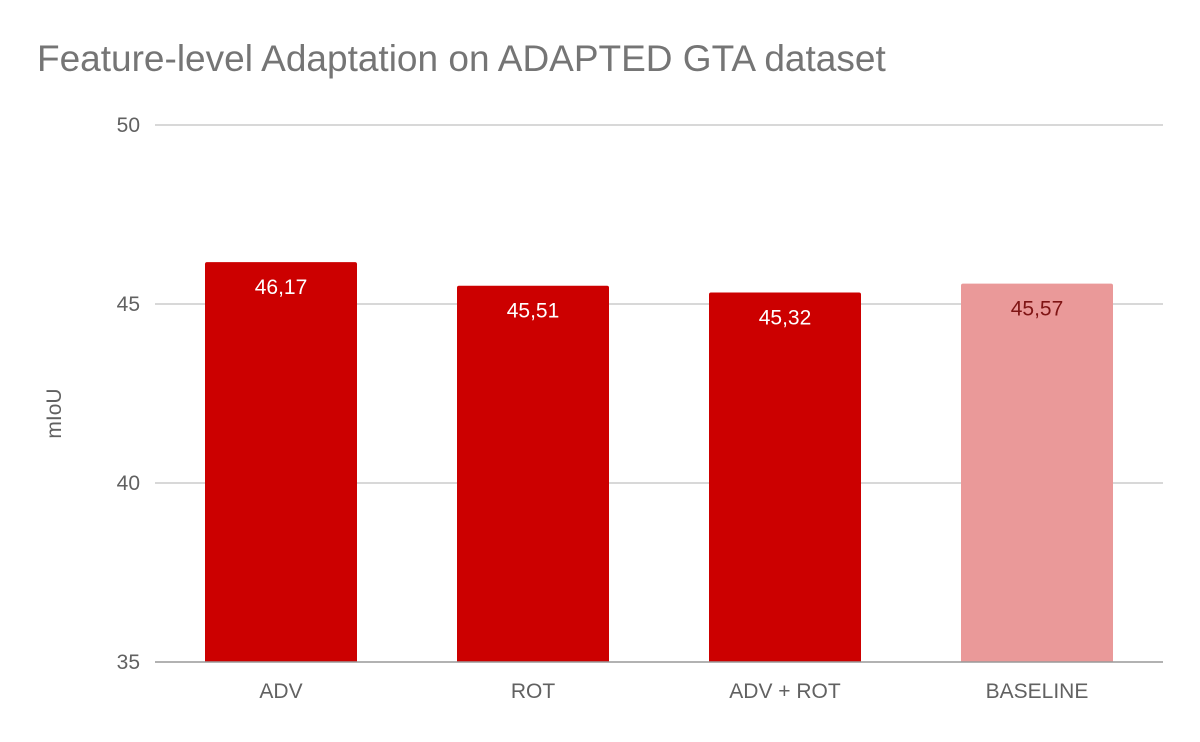  What do you see at coordinates (54, 413) in the screenshot?
I see `y-axis-title: mIoU` at bounding box center [54, 413].